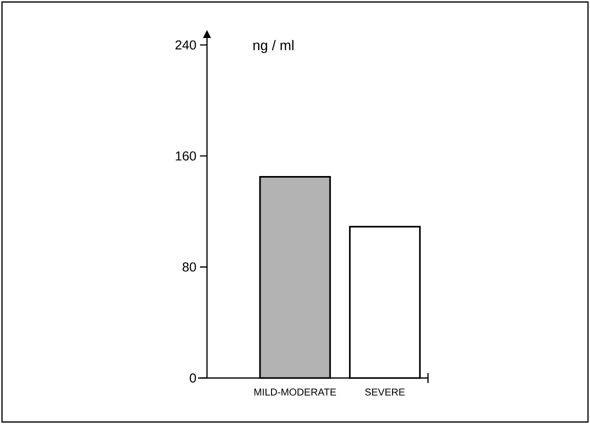  Describe the element at coordinates (295, 392) in the screenshot. I see `x-tick-label: MILD-MODERATE` at that location.